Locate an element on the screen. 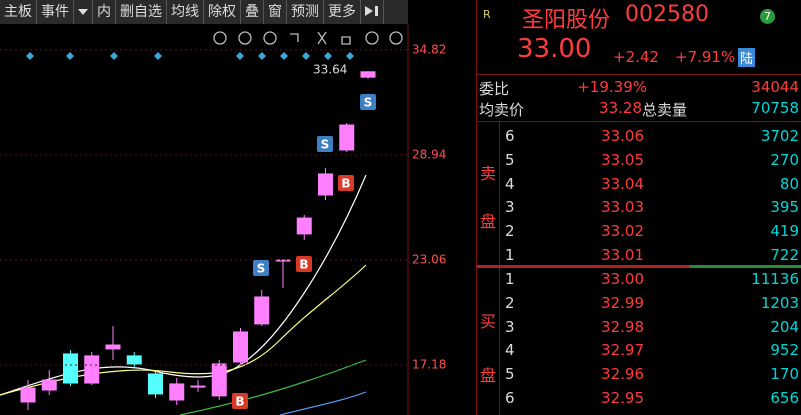 The image size is (801, 415). stock-code: 002580 is located at coordinates (667, 14).